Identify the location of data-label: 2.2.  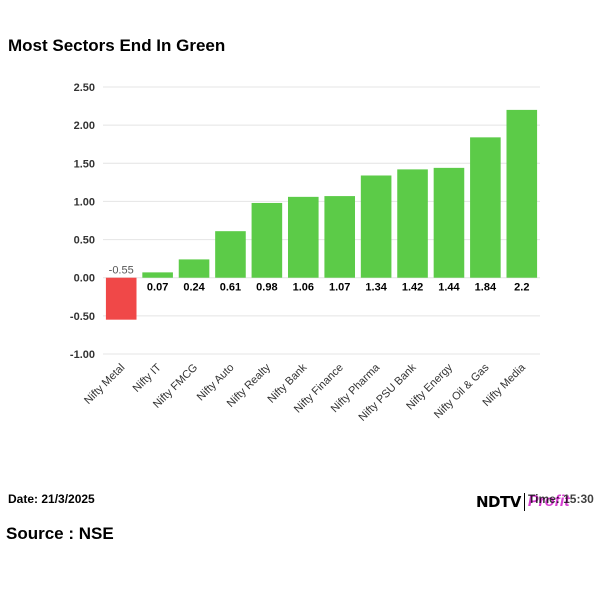
(521, 288).